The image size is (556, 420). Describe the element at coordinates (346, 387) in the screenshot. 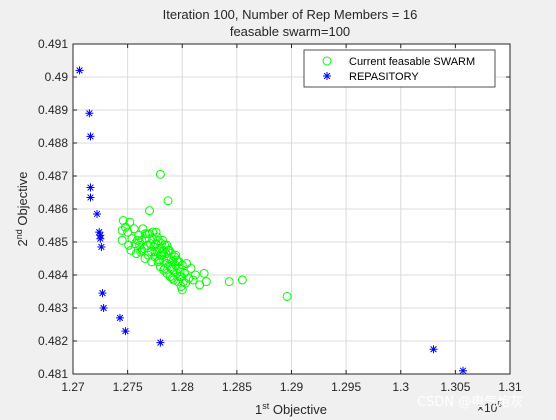

I see `x-tick-label: 1.295` at that location.